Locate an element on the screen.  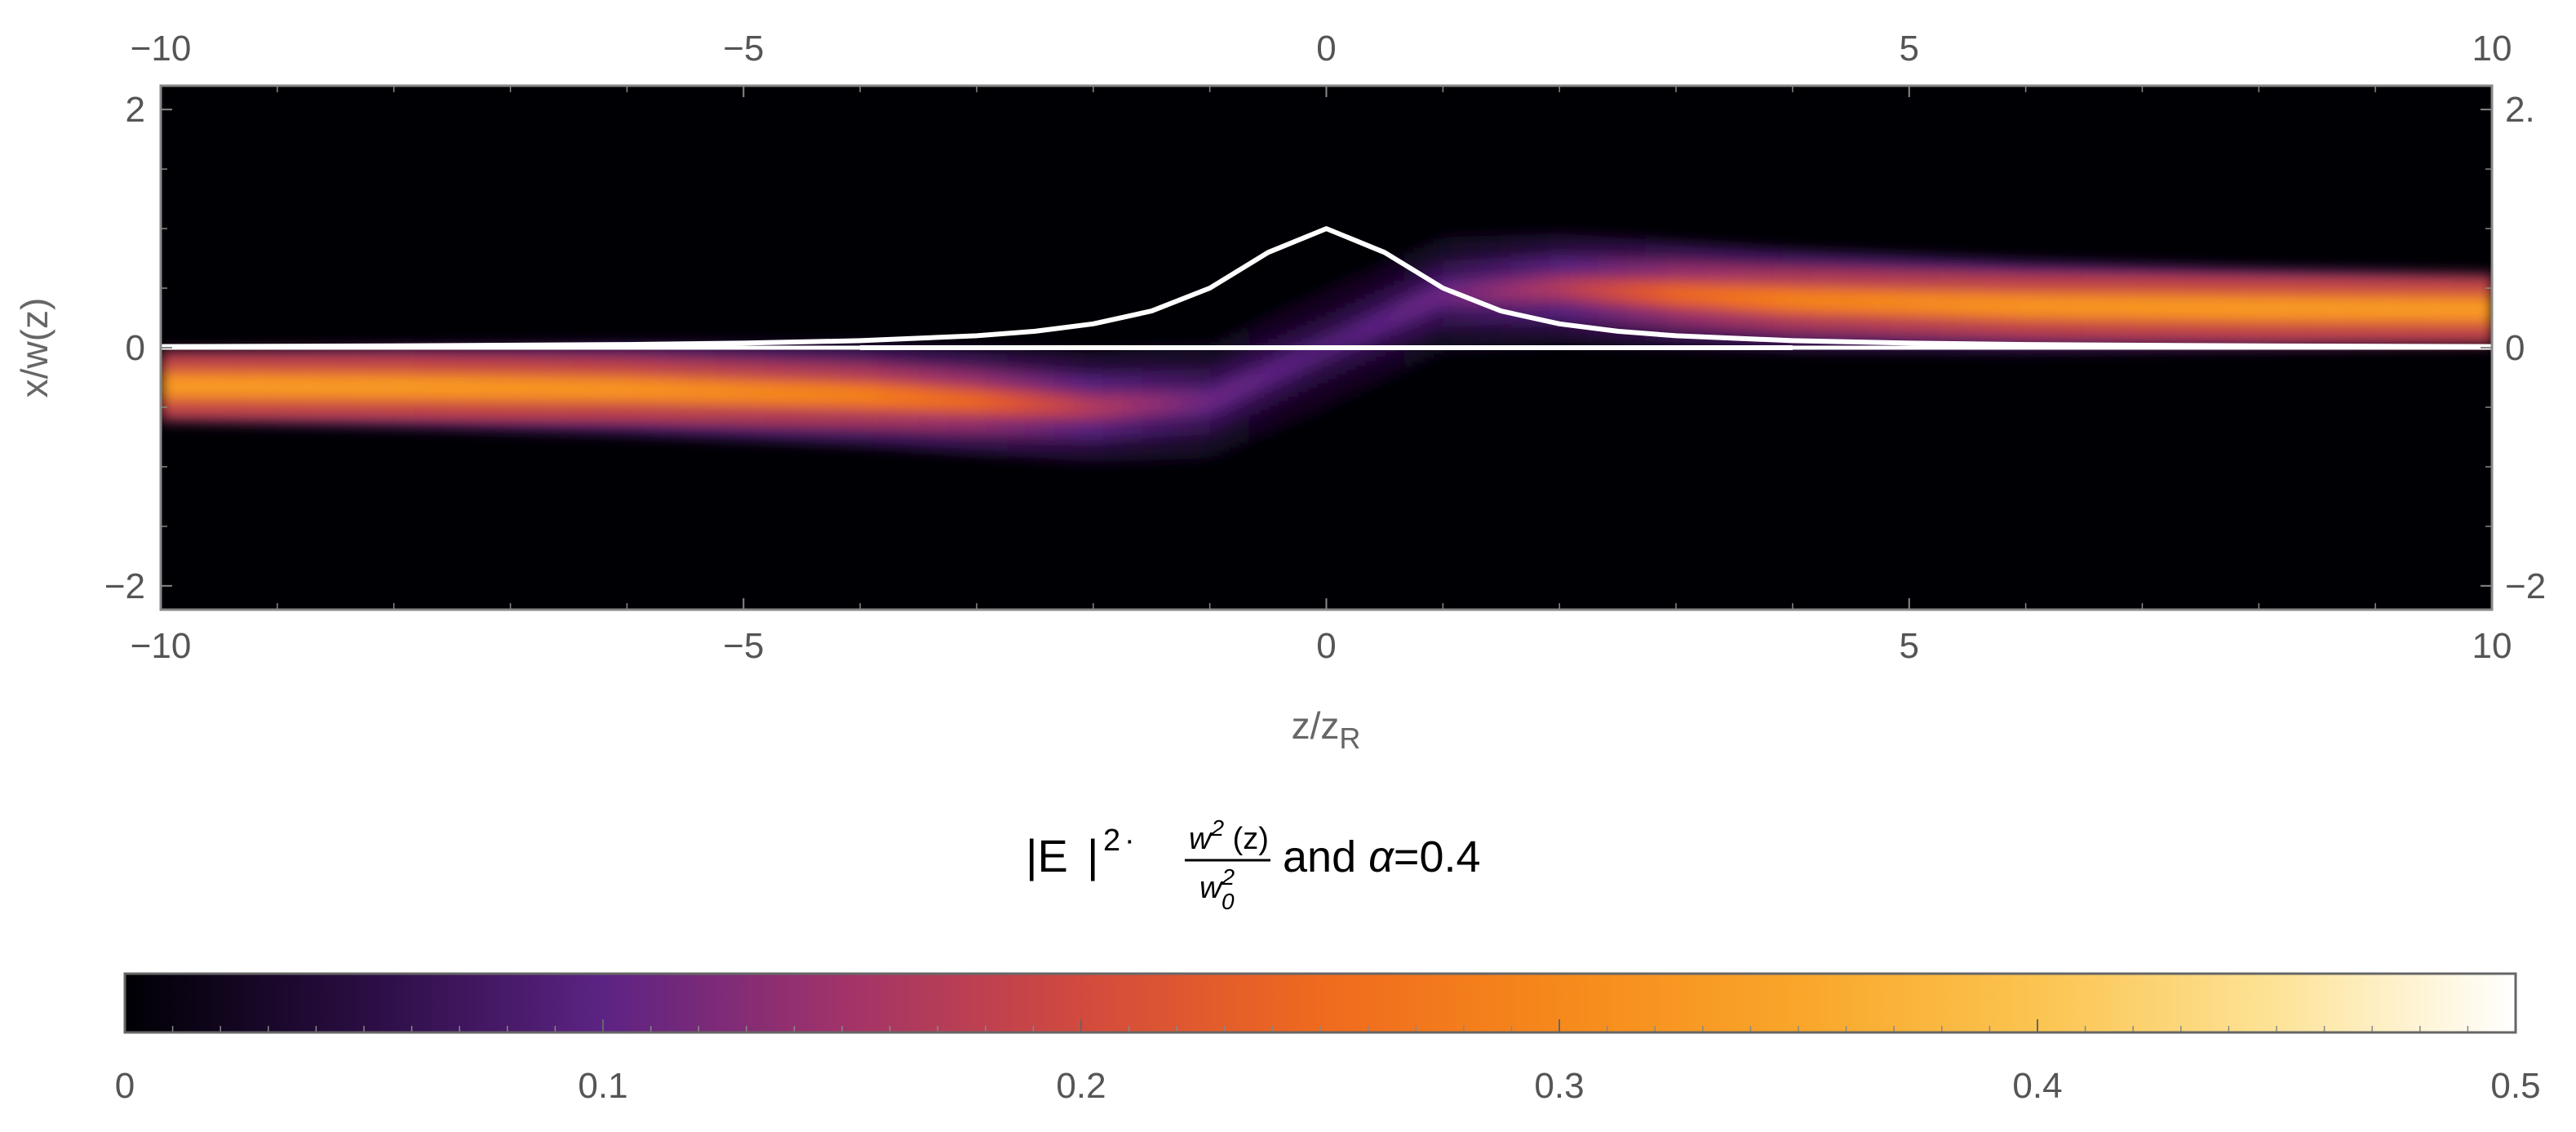
colorbar-tick-label: 0 is located at coordinates (125, 1086).